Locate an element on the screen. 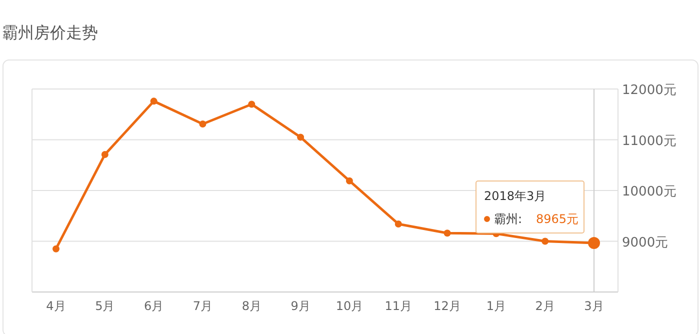 The width and height of the screenshot is (700, 334). y-tick-label: 9000元 is located at coordinates (645, 242).